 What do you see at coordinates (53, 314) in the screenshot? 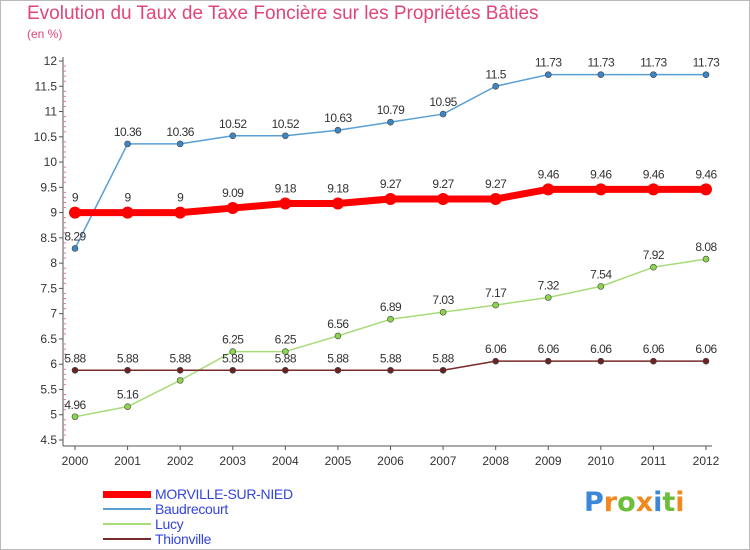
I see `y-tick-label: 7` at bounding box center [53, 314].